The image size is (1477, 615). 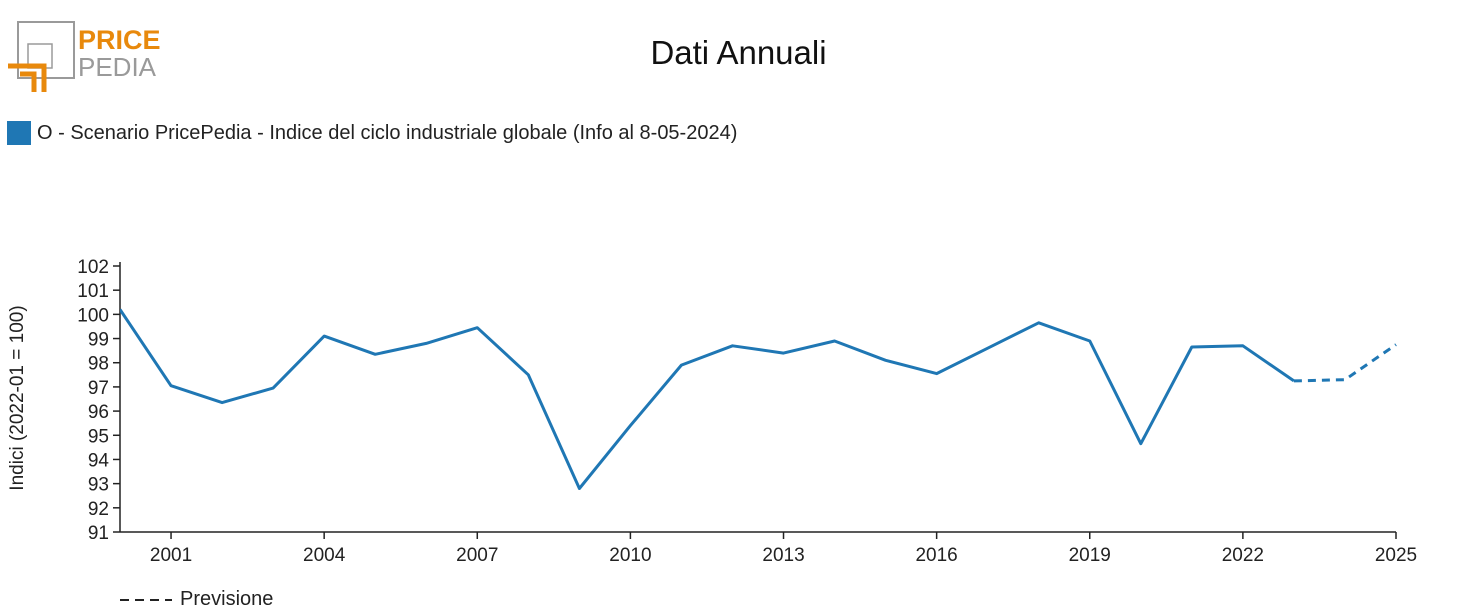 What do you see at coordinates (17, 397) in the screenshot?
I see `y-axis-label: Indici (2022-01 = 100)` at bounding box center [17, 397].